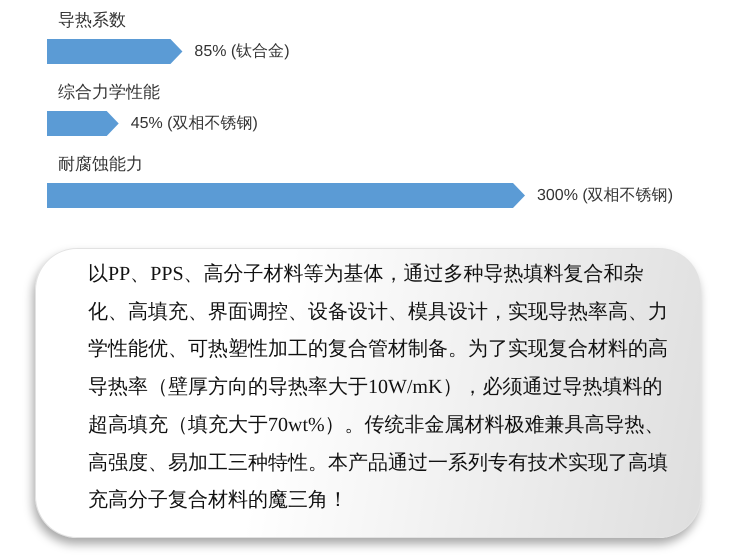 This screenshot has height=560, width=736. I want to click on data-label: 85% (钛合金), so click(242, 51).